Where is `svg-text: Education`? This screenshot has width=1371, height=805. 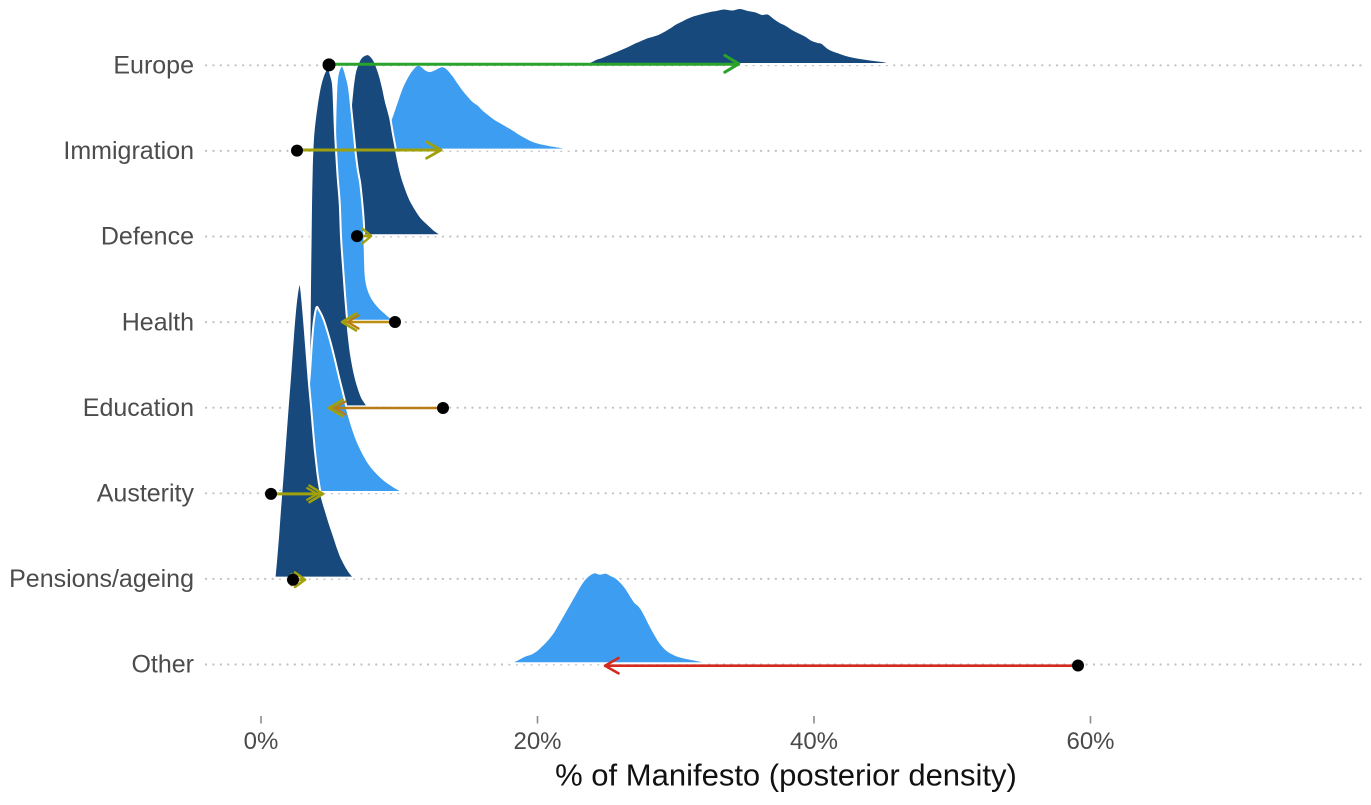 svg-text: Education is located at coordinates (138, 408).